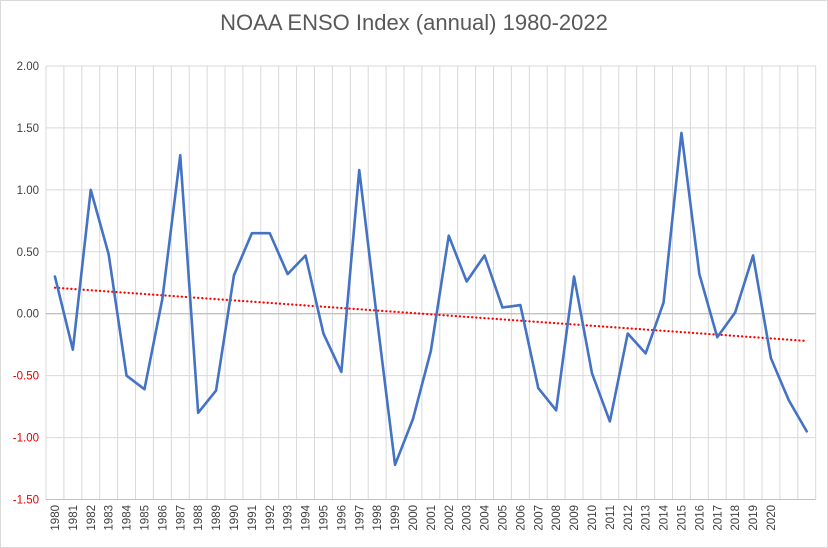  I want to click on x-tick-label: 2018, so click(736, 518).